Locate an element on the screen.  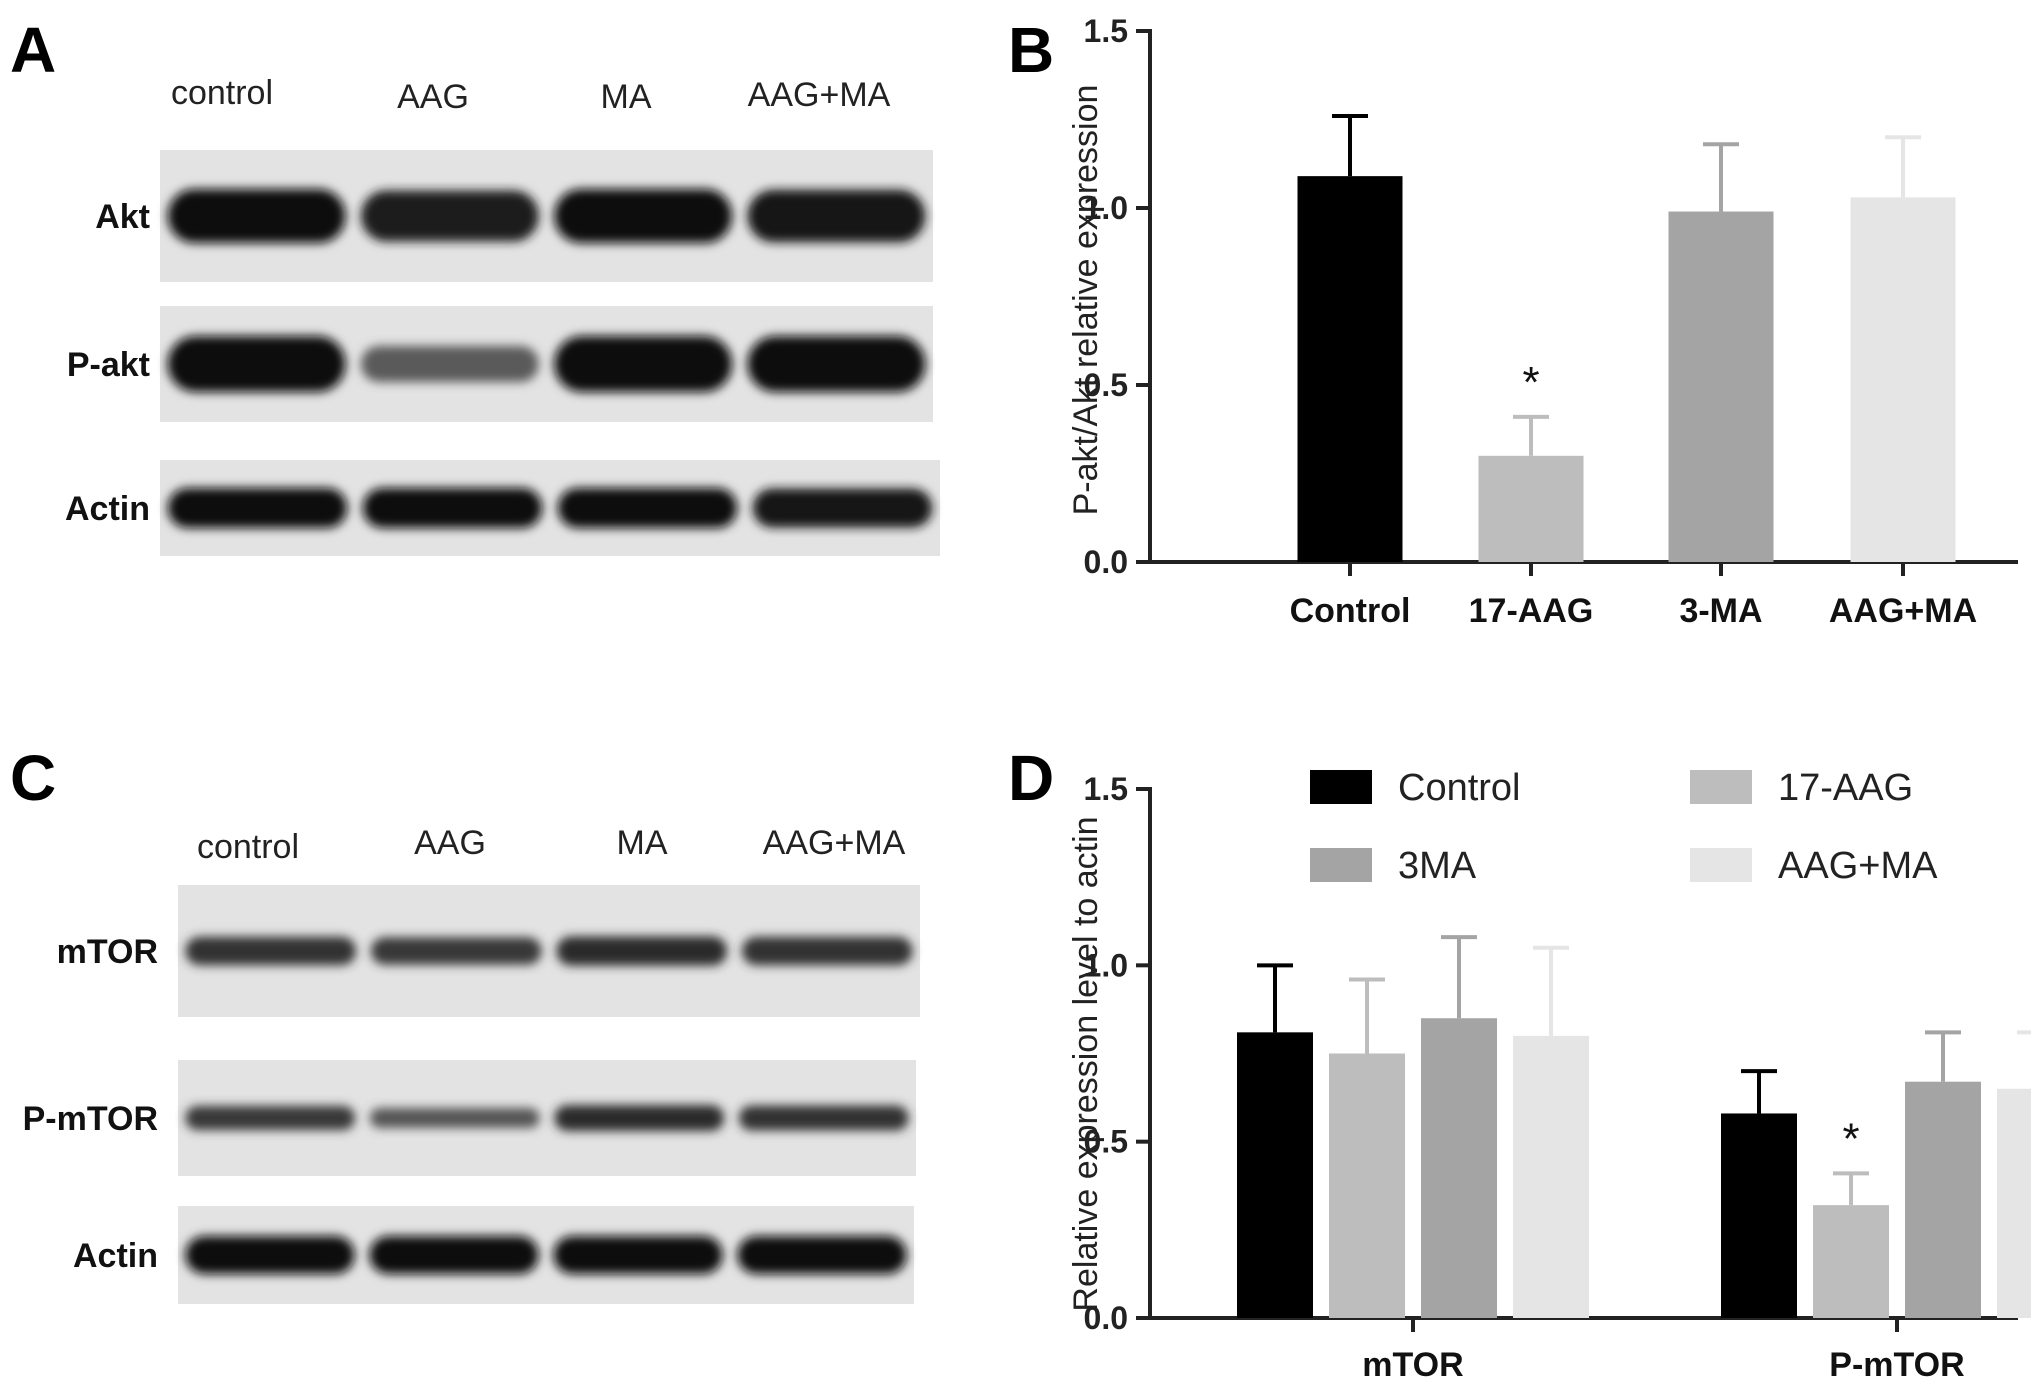
western-blot-a: Akt P-akt Actin is located at coordinates (502, 353).